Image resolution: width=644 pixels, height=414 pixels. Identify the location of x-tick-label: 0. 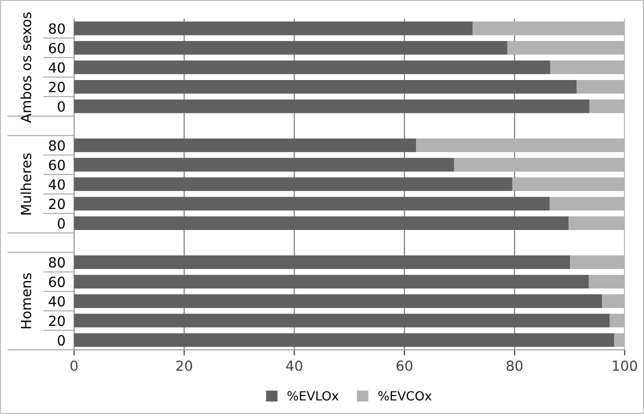
(74, 365).